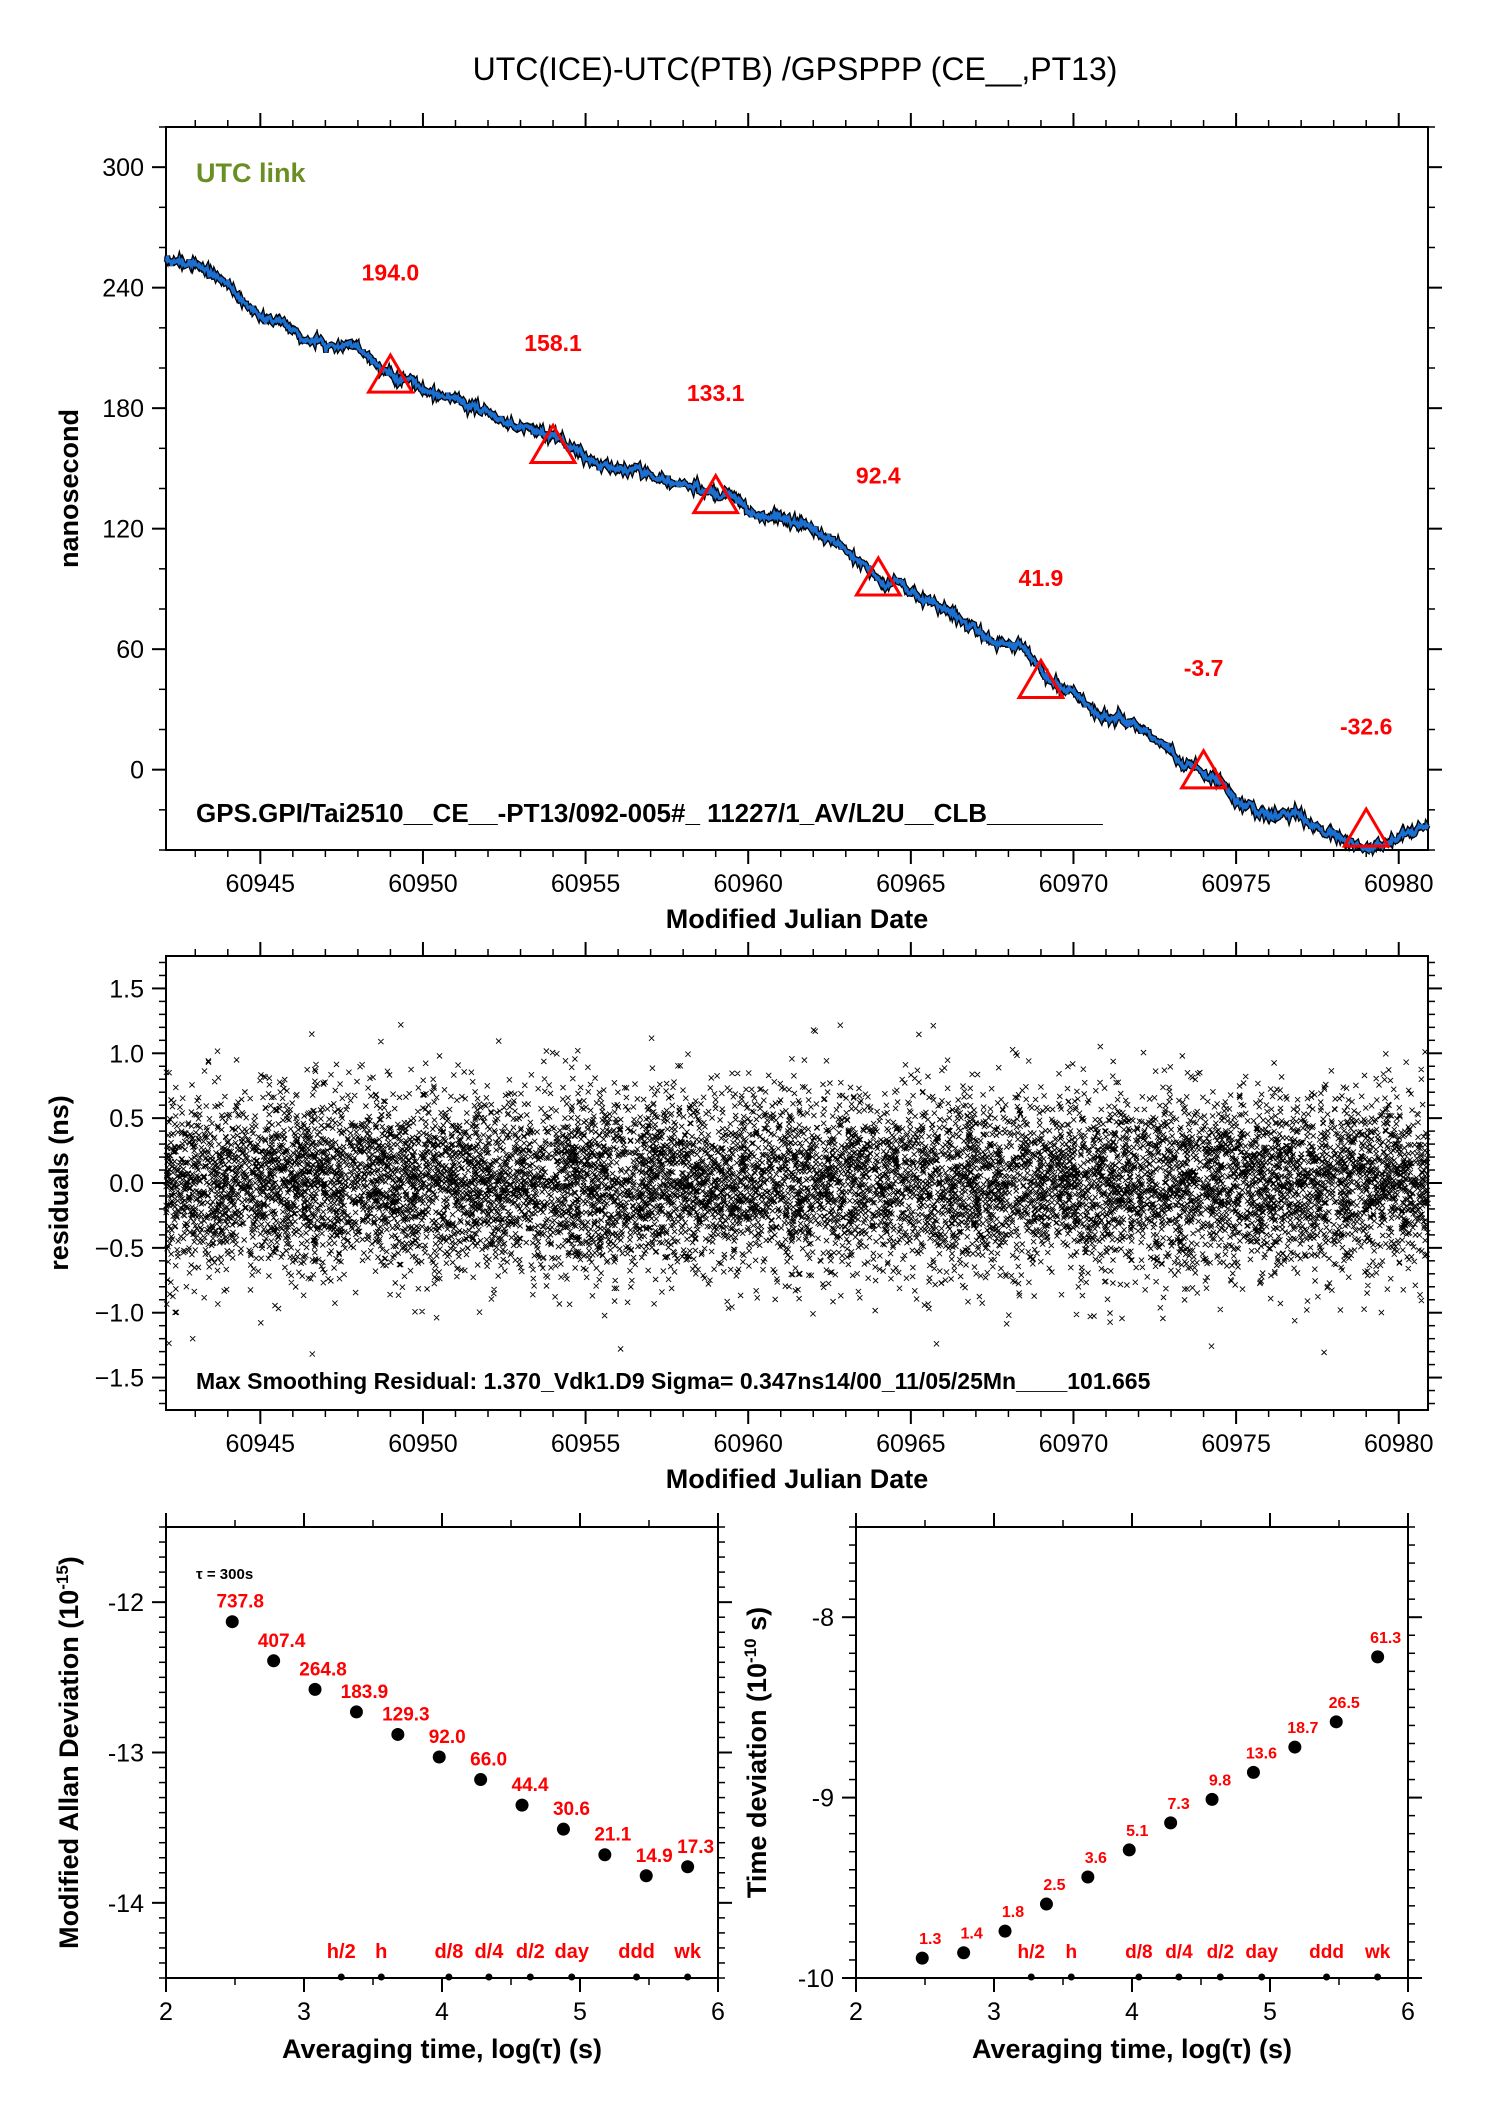 This screenshot has width=1488, height=2105. Describe the element at coordinates (119, 1314) in the screenshot. I see `y-tick-label: −1.0` at that location.